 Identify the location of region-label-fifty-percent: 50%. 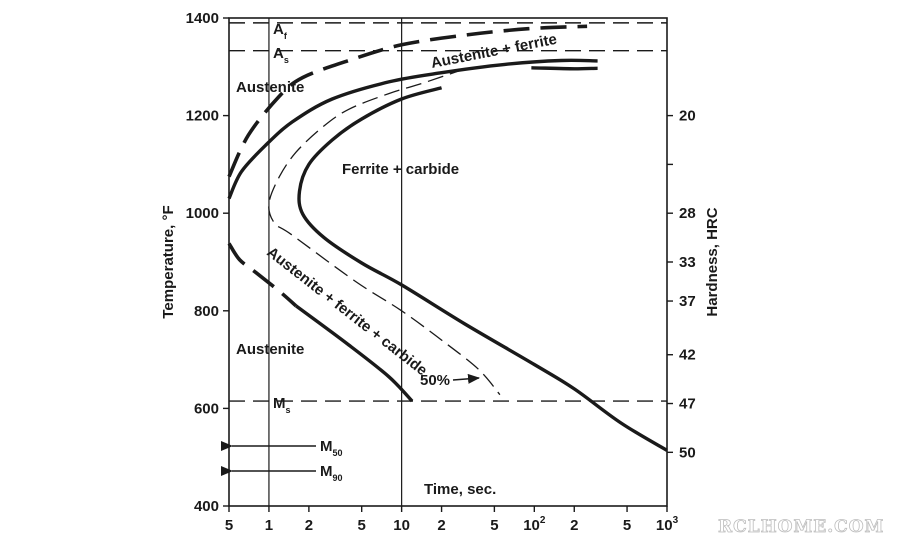
(435, 380).